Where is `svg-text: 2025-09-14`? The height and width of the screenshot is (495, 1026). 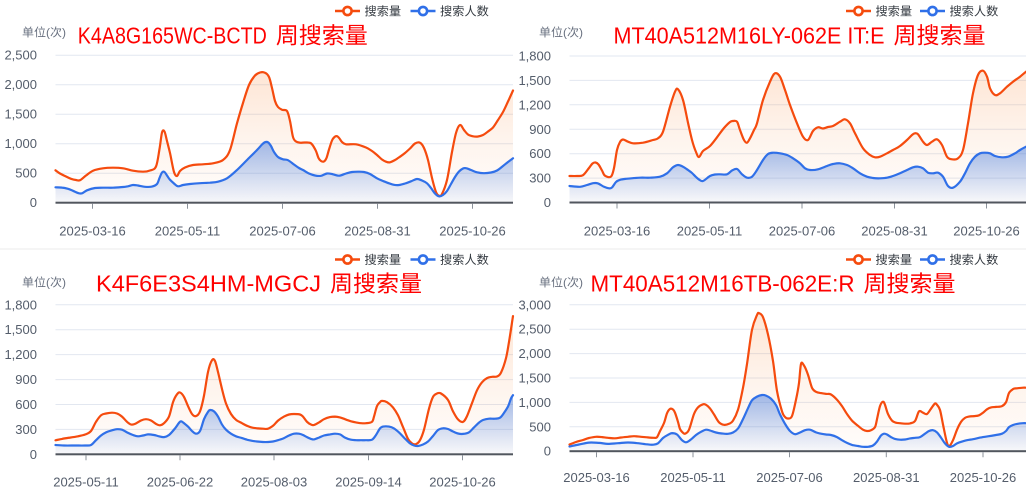
svg-text: 2025-09-14 is located at coordinates (368, 481).